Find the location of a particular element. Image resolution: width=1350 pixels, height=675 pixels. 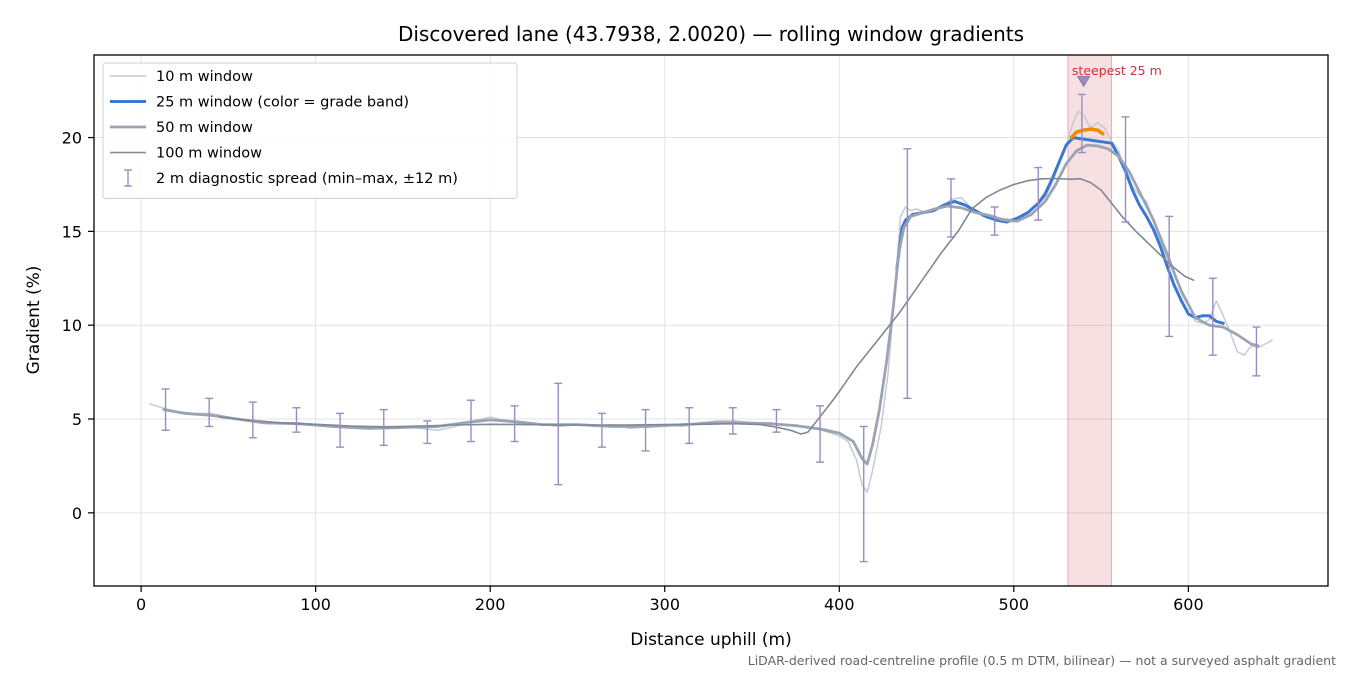

y-tick-label: 10 is located at coordinates (72, 325).